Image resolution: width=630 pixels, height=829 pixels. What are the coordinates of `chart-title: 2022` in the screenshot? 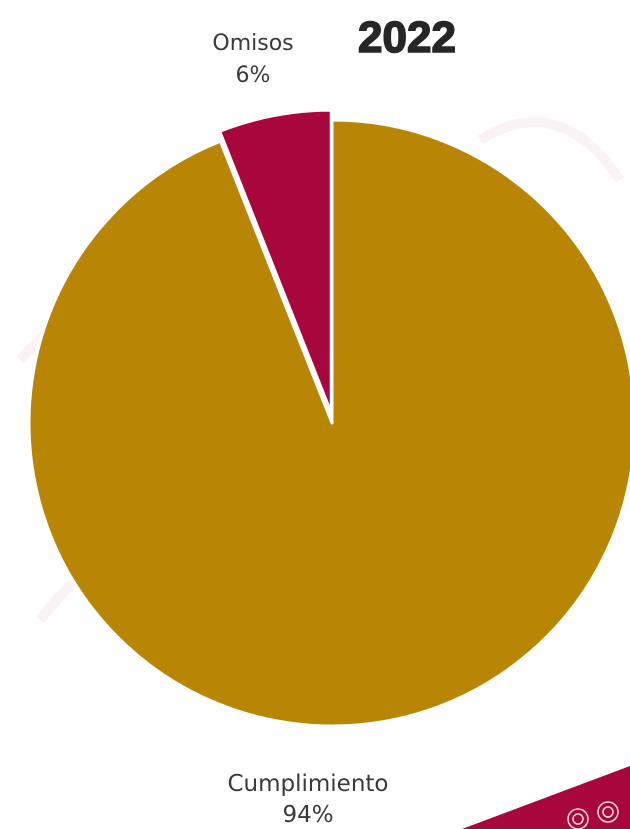 It's located at (407, 37).